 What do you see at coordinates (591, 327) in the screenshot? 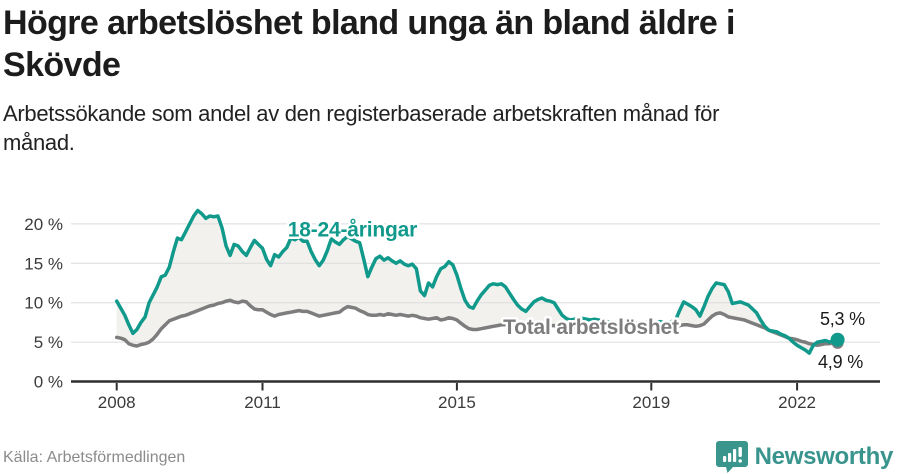
I see `series-label-total: Total arbetslöshet` at bounding box center [591, 327].